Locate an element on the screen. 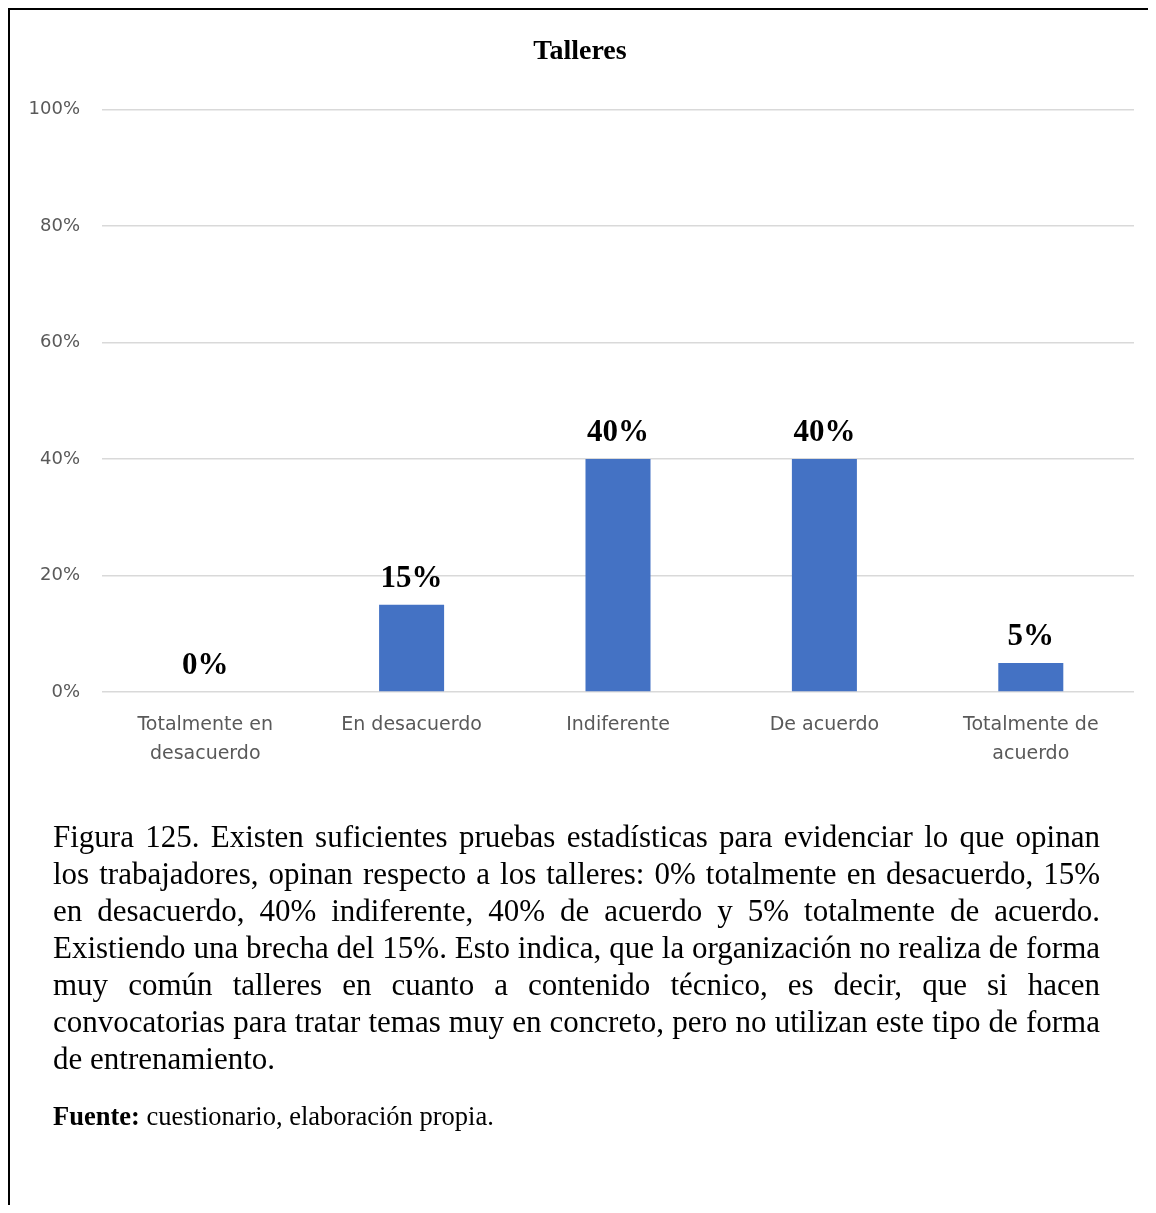 This screenshot has height=1213, width=1156. y-tick-label: 80% is located at coordinates (59, 224).